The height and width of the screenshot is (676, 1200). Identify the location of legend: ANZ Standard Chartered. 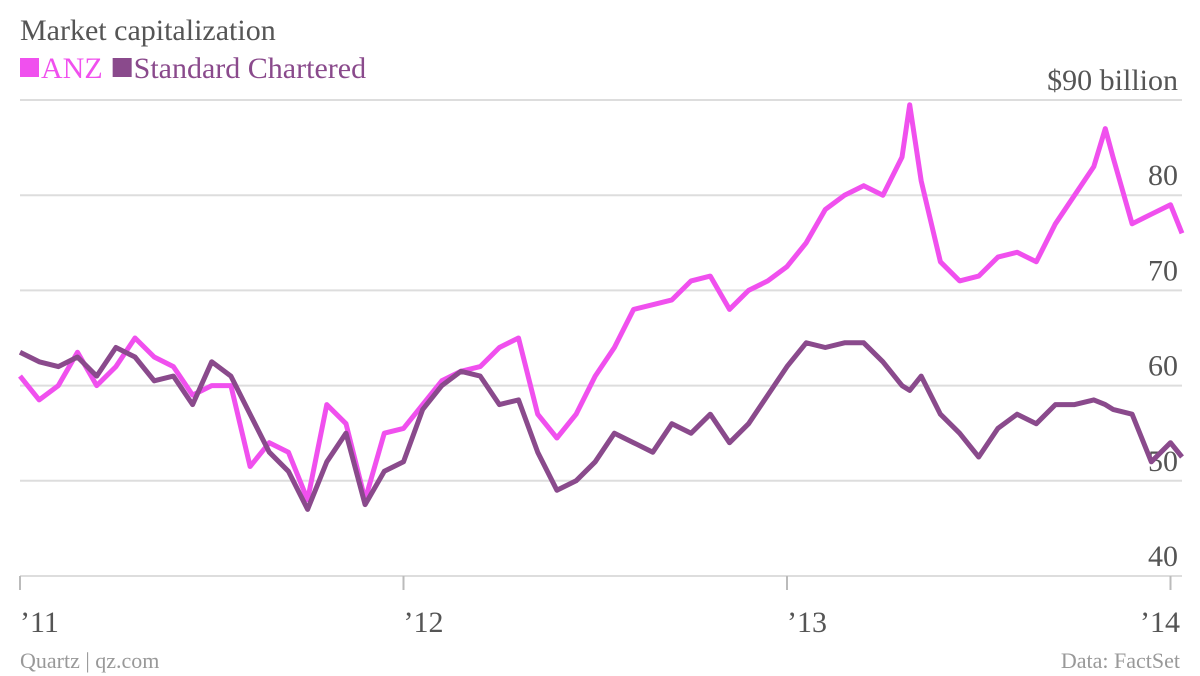
(193, 68).